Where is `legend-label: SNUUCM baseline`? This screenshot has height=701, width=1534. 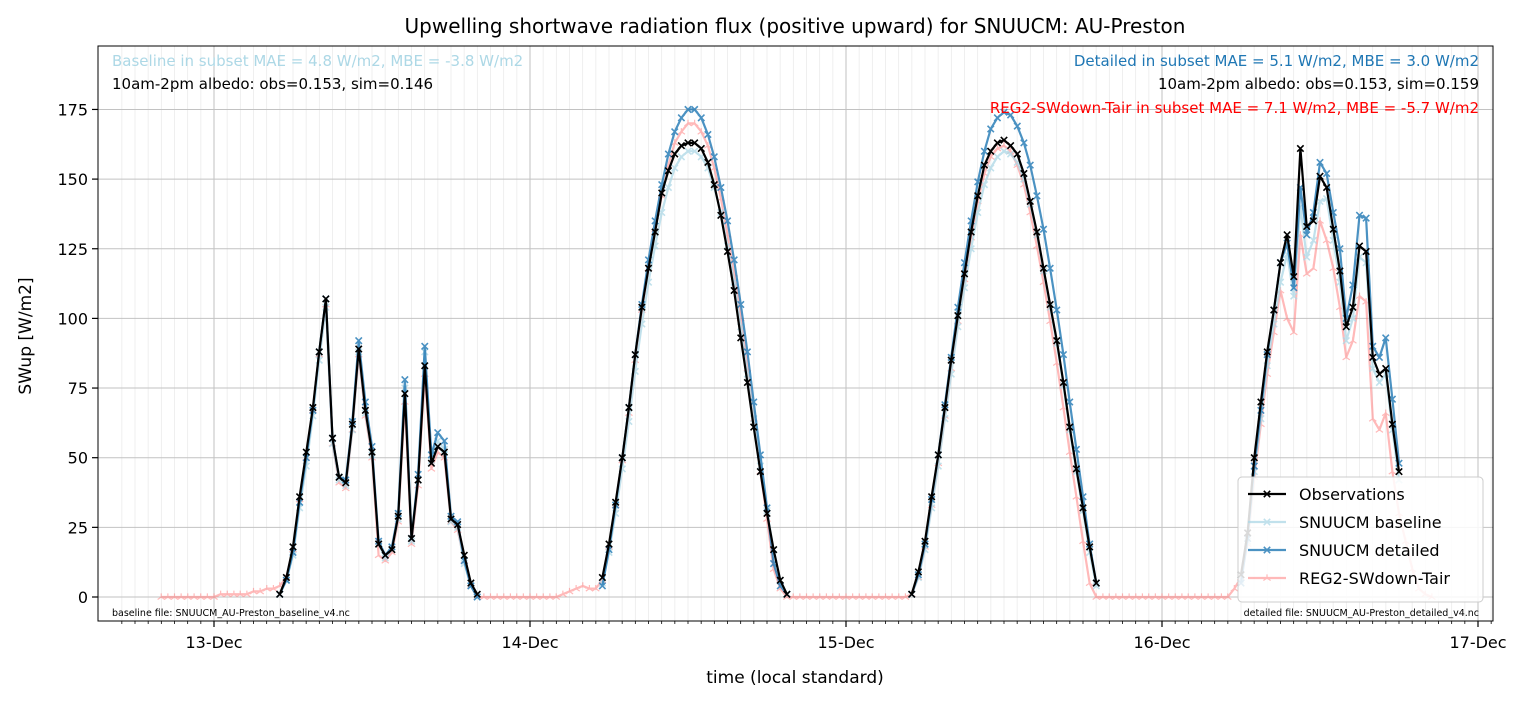
legend-label: SNUUCM baseline is located at coordinates (1370, 522).